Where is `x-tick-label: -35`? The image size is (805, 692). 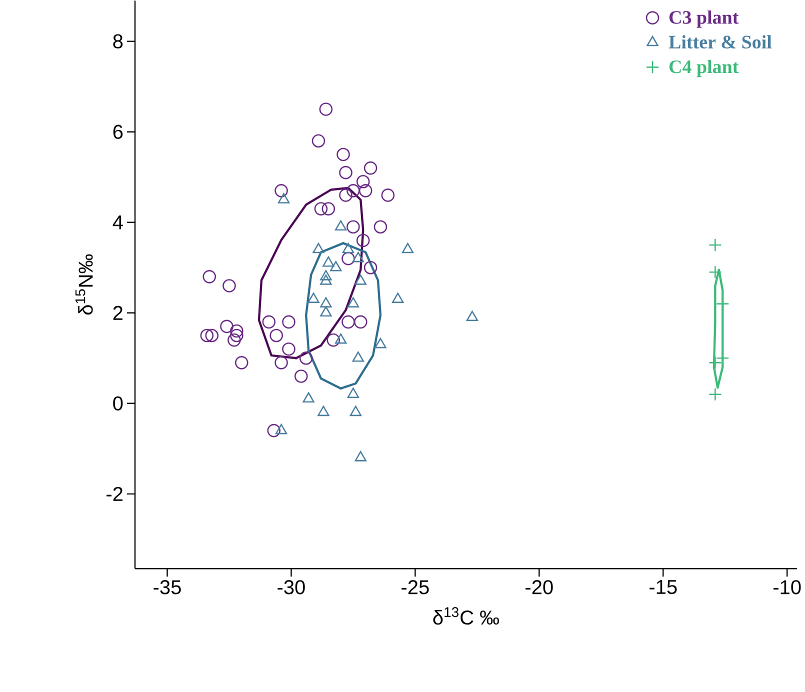
x-tick-label: -35 is located at coordinates (167, 587).